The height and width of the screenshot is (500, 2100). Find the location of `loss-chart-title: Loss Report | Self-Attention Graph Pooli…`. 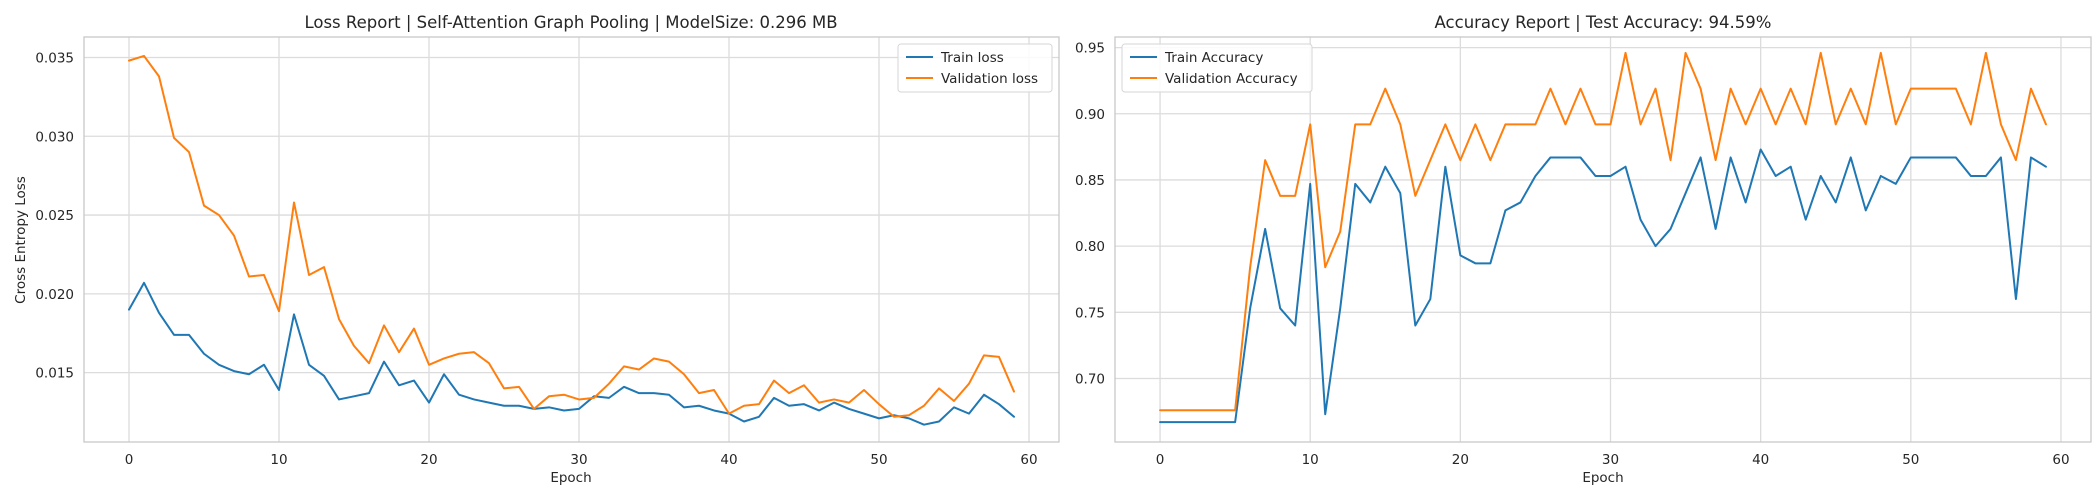

loss-chart-title: Loss Report | Self-Attention Graph Pooli… is located at coordinates (570, 22).